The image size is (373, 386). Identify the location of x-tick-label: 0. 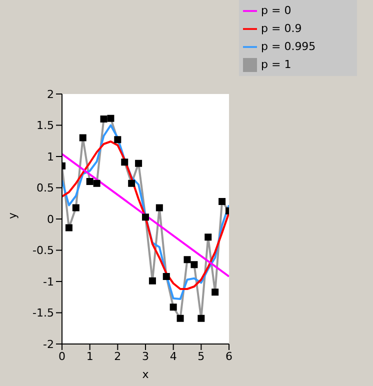
(62, 356).